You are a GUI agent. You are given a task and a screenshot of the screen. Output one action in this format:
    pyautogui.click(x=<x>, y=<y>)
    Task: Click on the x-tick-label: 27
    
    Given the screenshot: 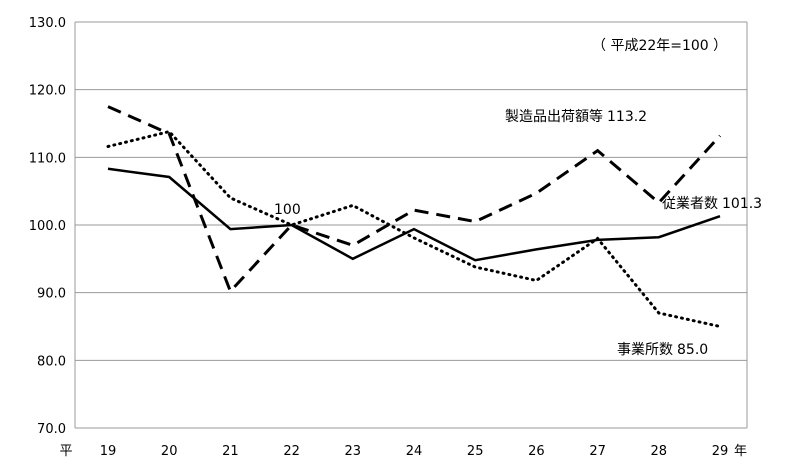 What is the action you would take?
    pyautogui.click(x=597, y=451)
    